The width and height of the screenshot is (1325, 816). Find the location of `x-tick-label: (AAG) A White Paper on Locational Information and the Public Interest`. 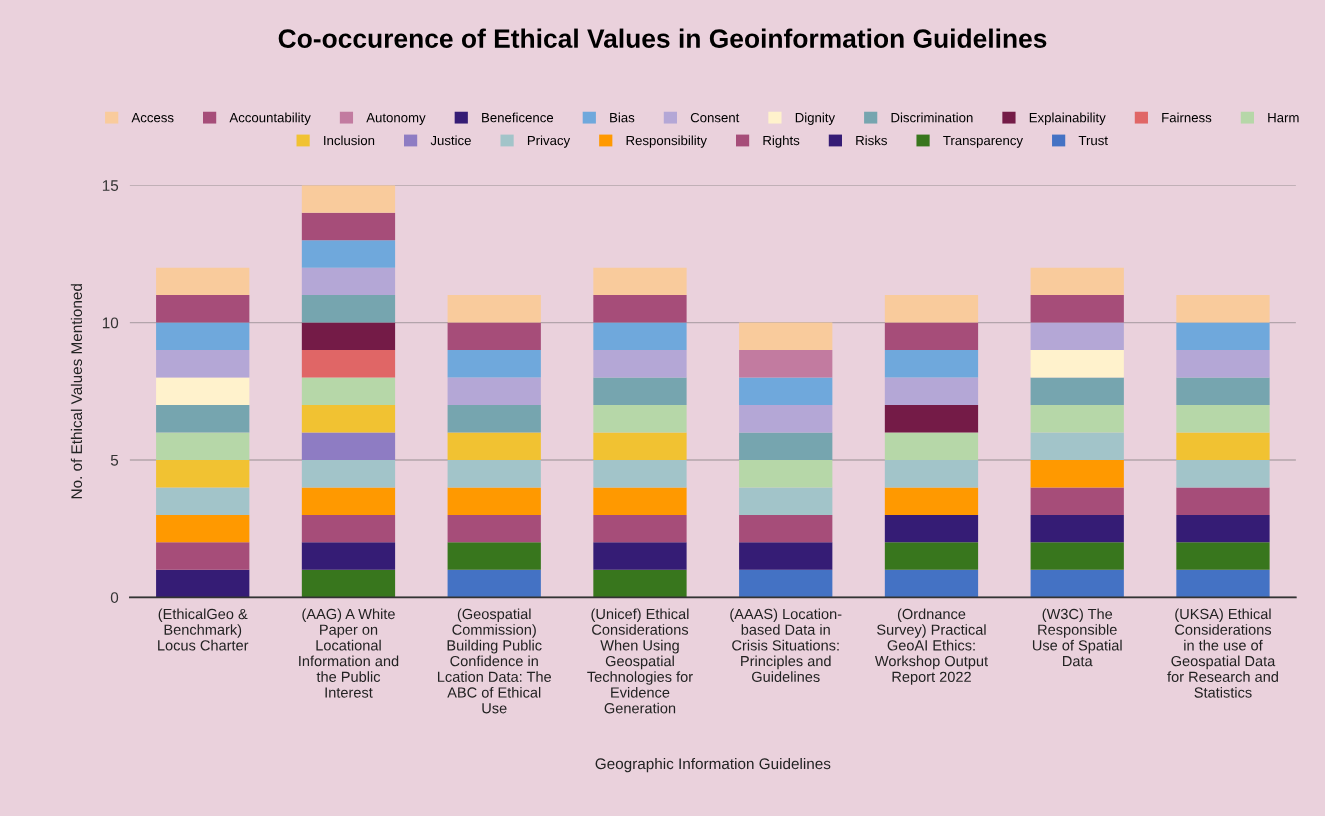

x-tick-label: (AAG) A White Paper on Locational Information and the Public Interest is located at coordinates (349, 653).